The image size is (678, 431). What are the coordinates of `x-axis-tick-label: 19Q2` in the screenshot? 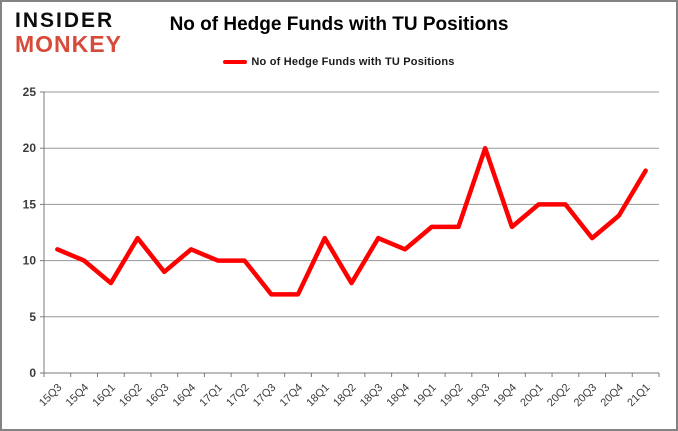 It's located at (452, 396).